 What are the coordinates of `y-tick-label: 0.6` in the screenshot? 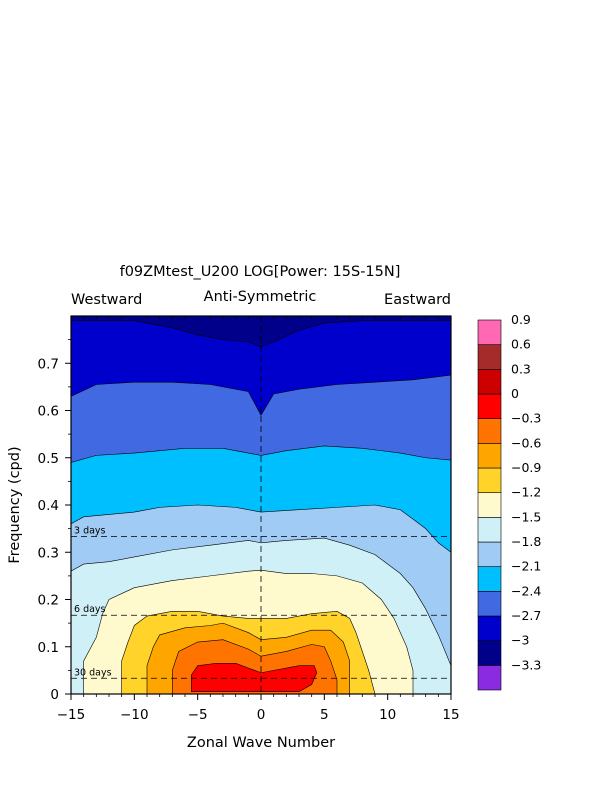 It's located at (48, 412).